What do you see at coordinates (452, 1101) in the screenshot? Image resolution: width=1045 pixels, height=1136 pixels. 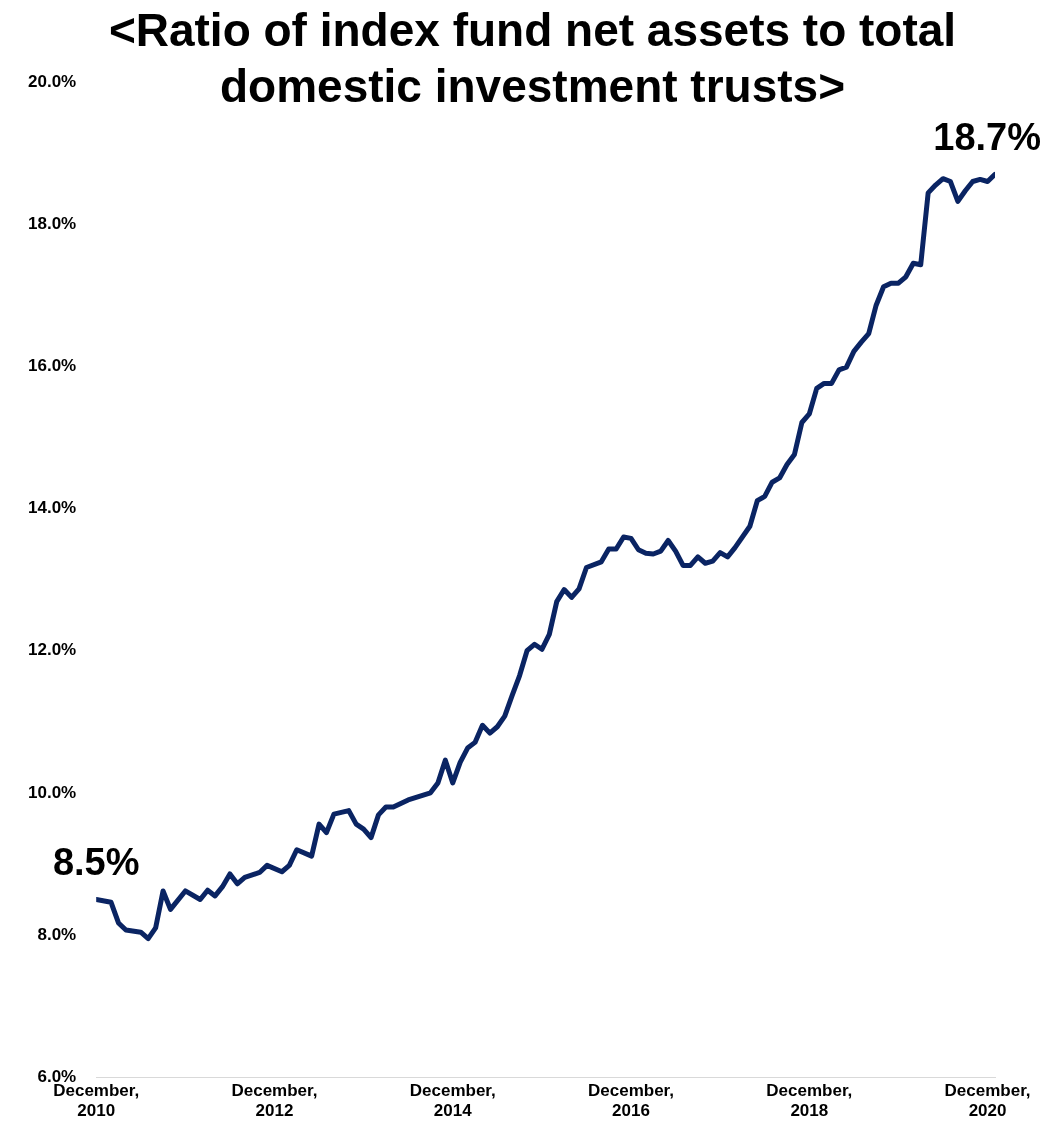 I see `x-tick-label: December, 2014` at bounding box center [452, 1101].